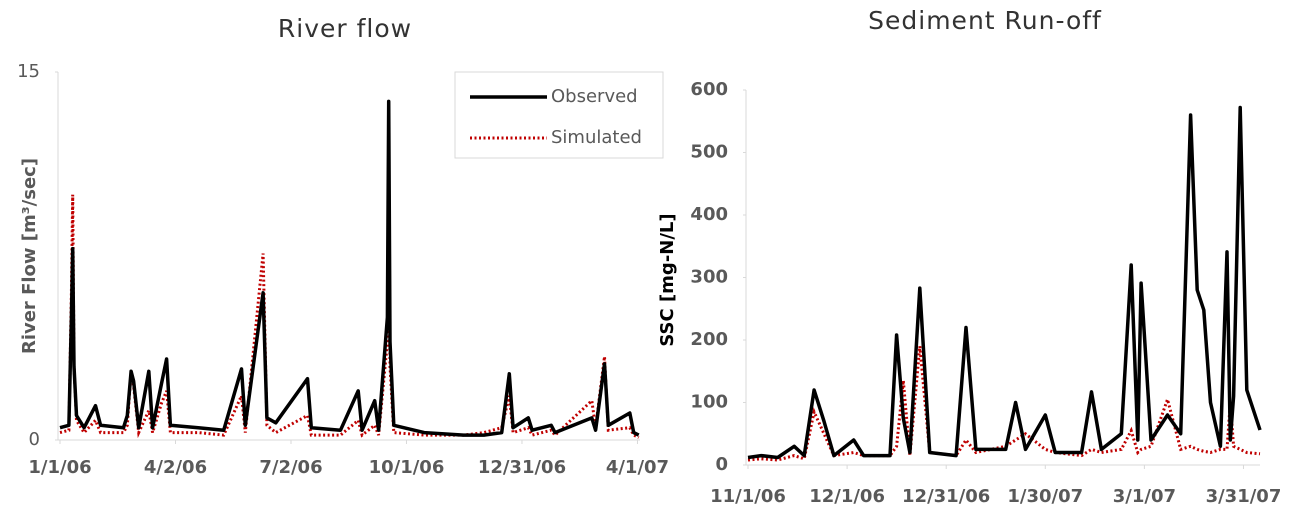 Image resolution: width=1309 pixels, height=514 pixels. I want to click on y-tick-label: 300, so click(709, 277).